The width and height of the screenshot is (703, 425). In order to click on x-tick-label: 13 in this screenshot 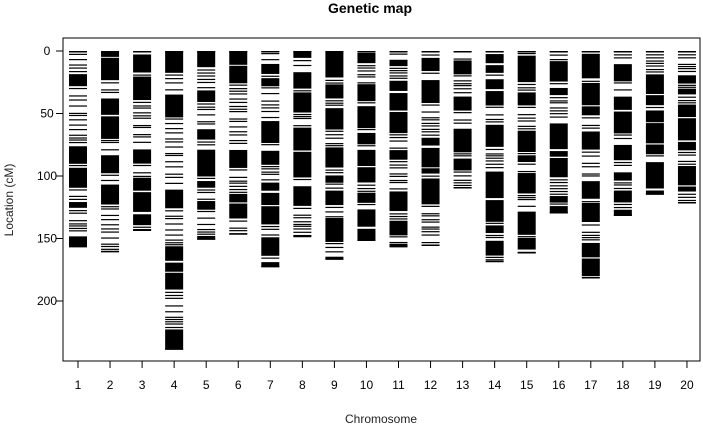, I will do `click(463, 385)`.